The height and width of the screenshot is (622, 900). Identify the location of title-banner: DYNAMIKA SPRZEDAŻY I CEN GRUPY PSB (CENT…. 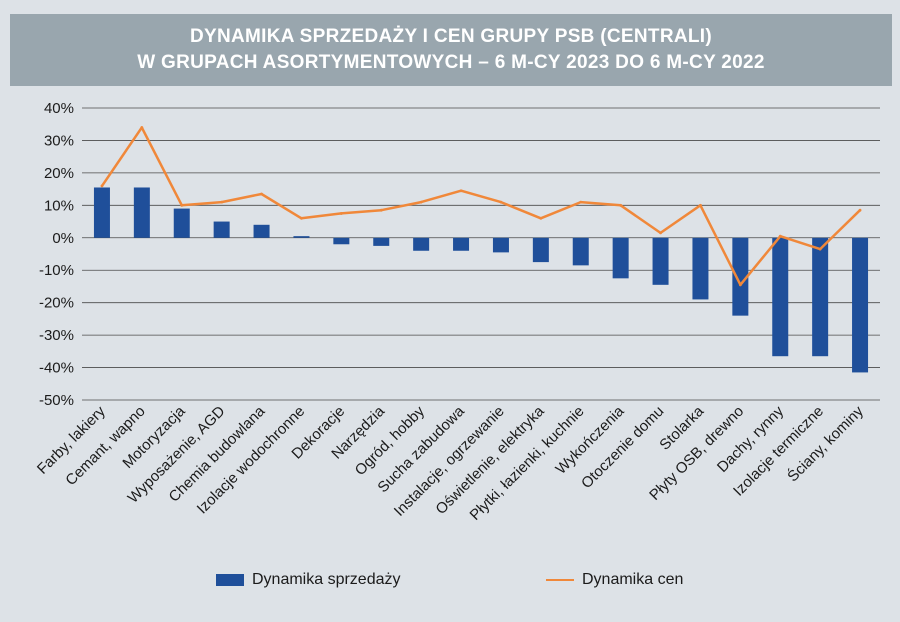
(451, 50).